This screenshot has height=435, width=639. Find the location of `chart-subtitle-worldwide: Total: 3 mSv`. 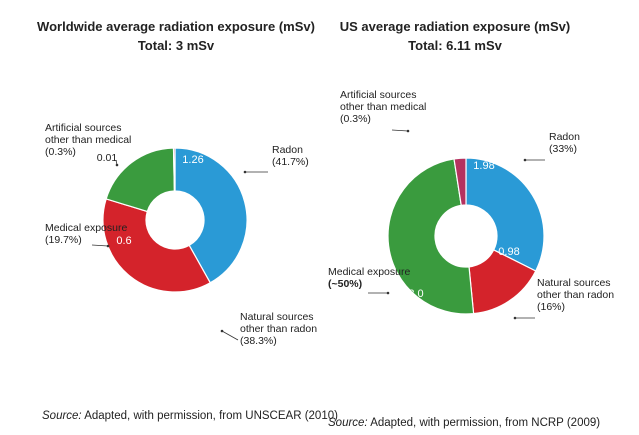

chart-subtitle-worldwide: Total: 3 mSv is located at coordinates (176, 45).